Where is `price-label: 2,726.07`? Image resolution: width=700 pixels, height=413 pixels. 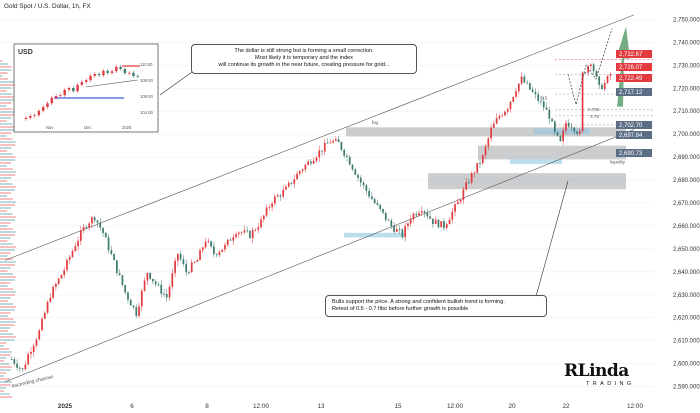 price-label: 2,726.07 is located at coordinates (631, 68).